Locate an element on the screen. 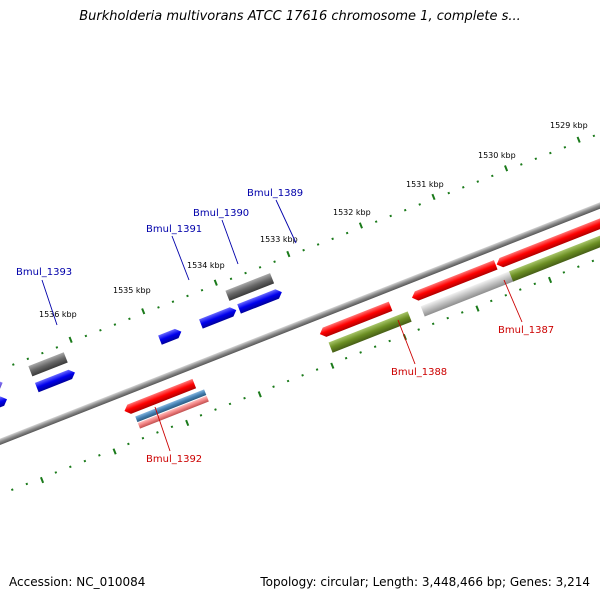 This screenshot has width=600, height=600. gene-reverse-steelblue is located at coordinates (171, 406).